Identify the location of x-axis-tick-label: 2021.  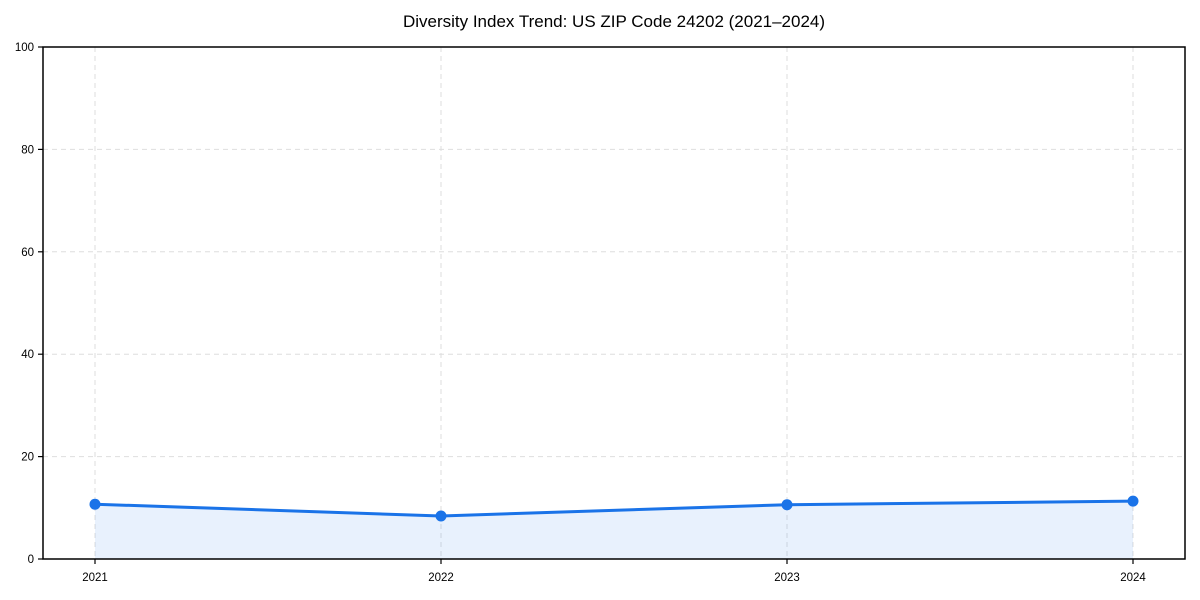
(95, 578).